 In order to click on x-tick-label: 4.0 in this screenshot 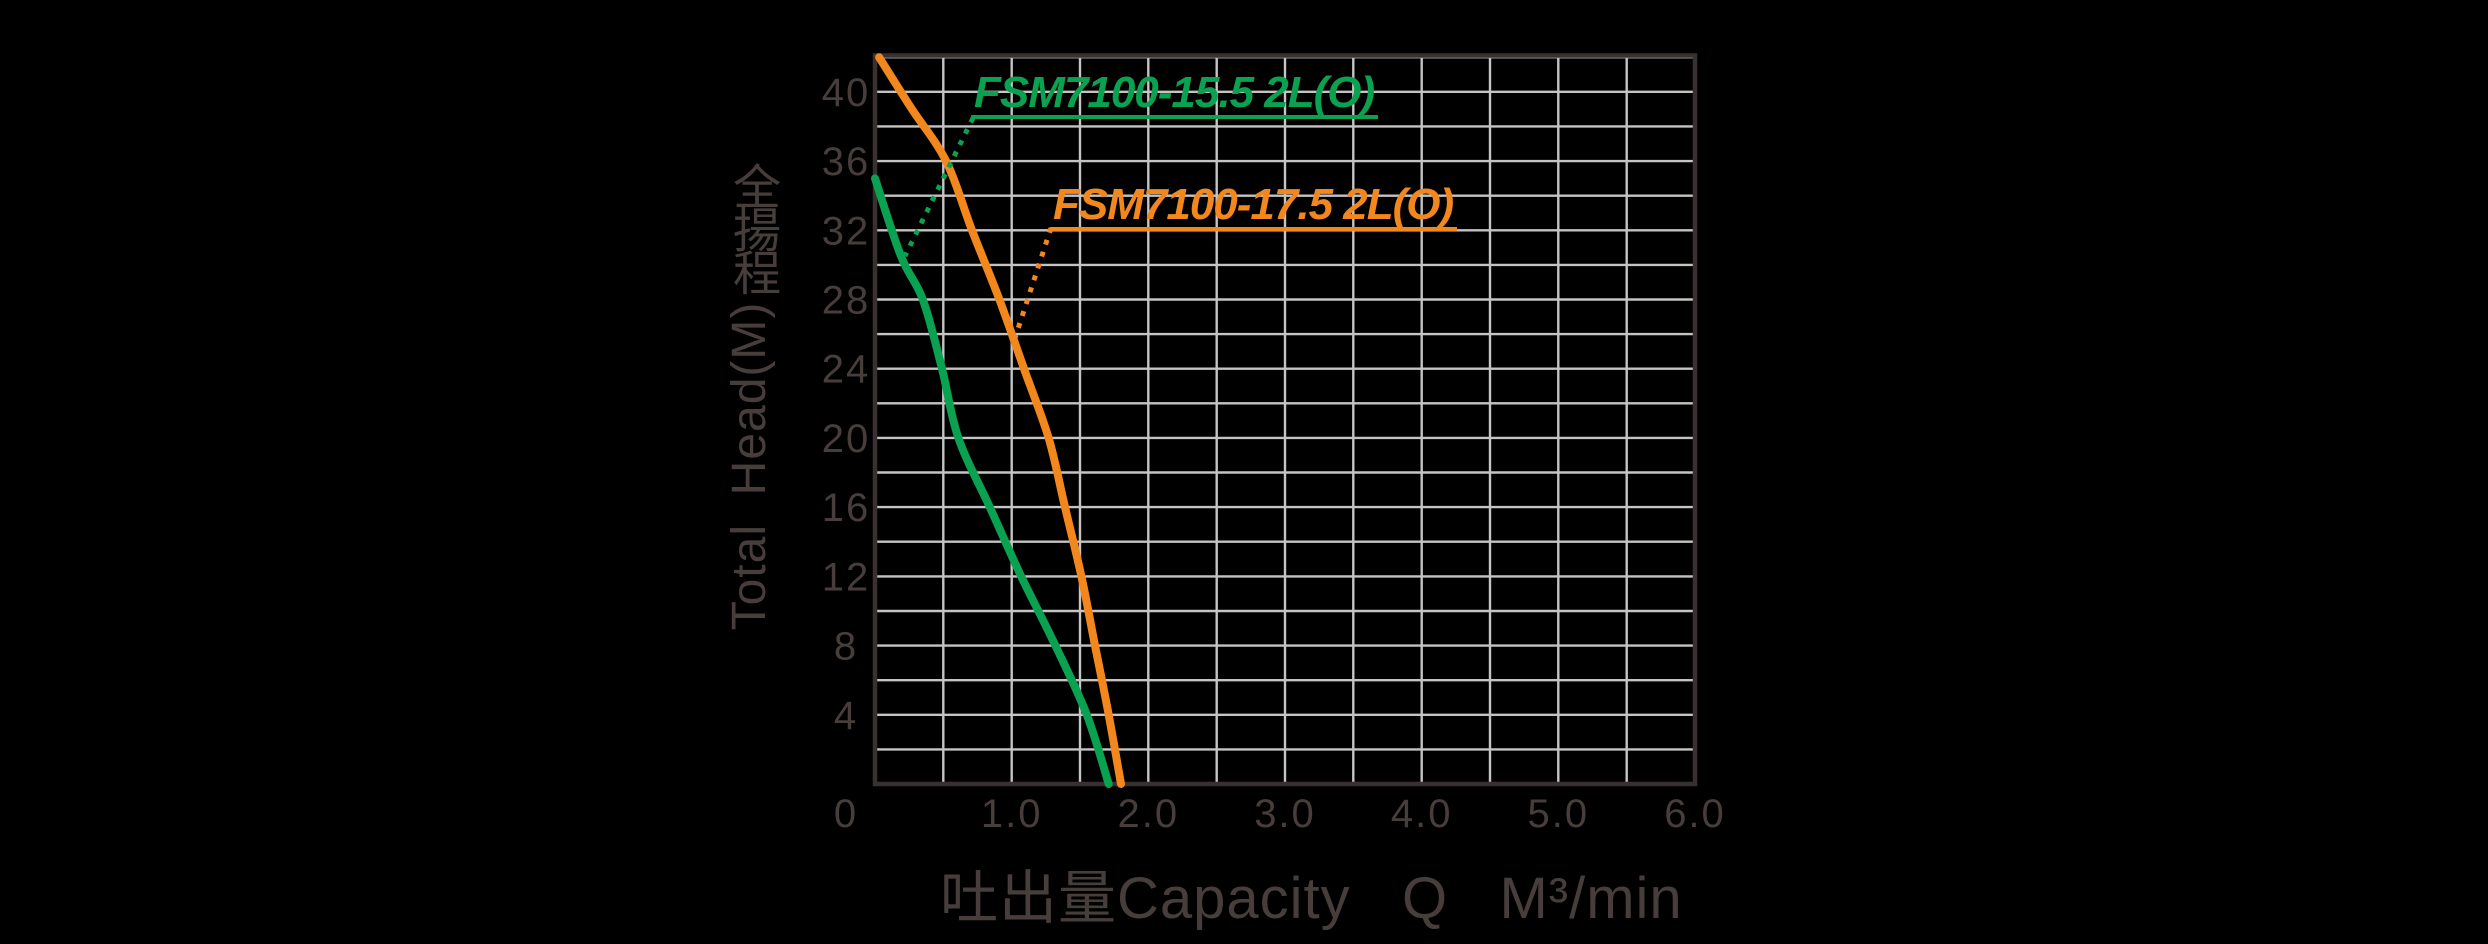, I will do `click(1422, 814)`.